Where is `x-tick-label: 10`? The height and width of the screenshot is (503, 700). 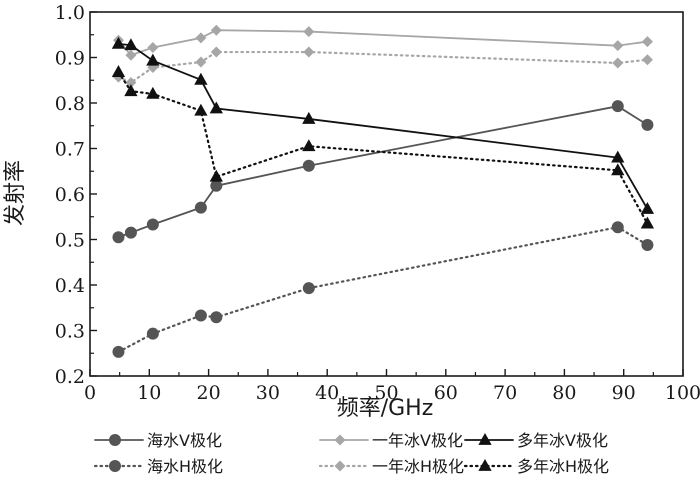 x-tick-label: 10 is located at coordinates (149, 393).